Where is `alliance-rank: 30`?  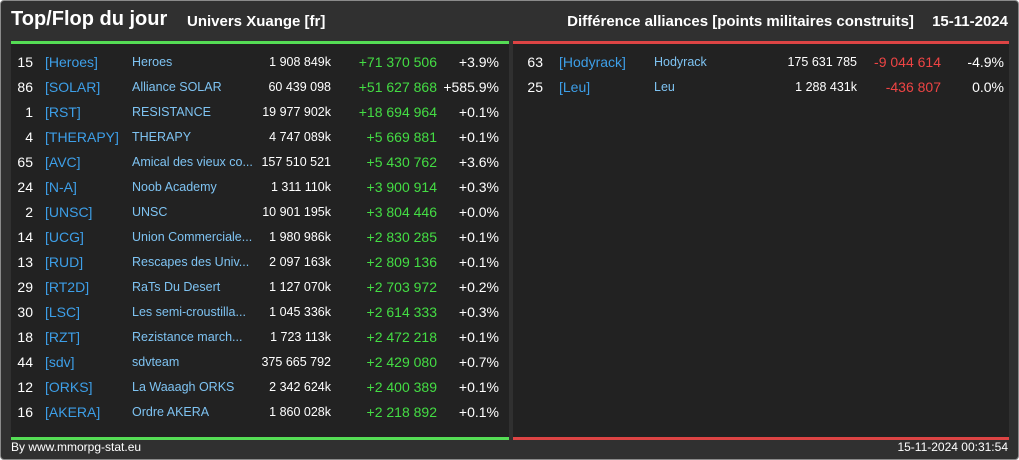 alliance-rank: 30 is located at coordinates (25, 312).